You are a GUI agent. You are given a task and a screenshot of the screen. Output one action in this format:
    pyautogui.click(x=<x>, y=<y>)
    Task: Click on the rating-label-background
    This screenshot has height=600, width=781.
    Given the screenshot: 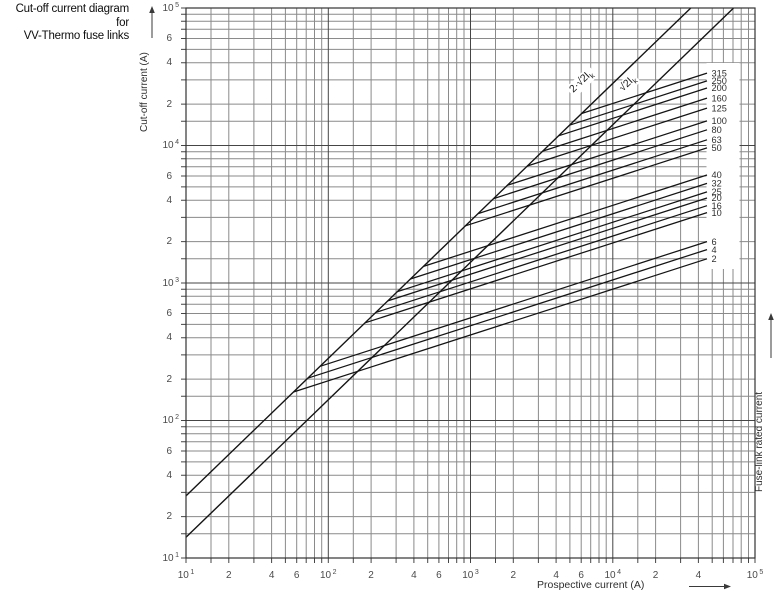 What is the action you would take?
    pyautogui.click(x=723, y=166)
    